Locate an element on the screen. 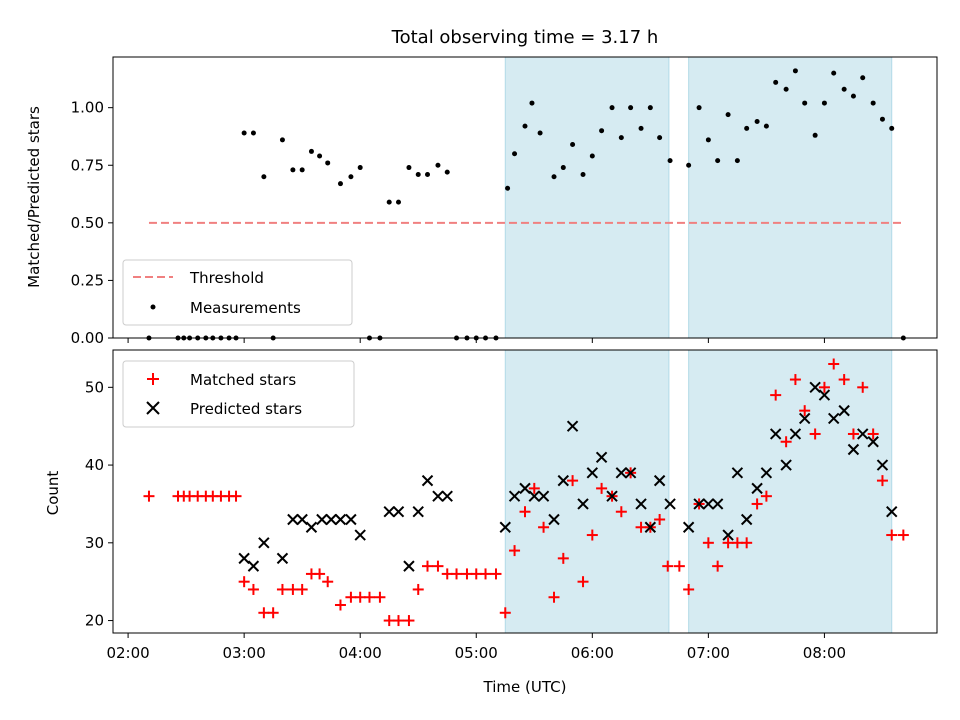  x-axis-label: Time (UTC) is located at coordinates (525, 687).